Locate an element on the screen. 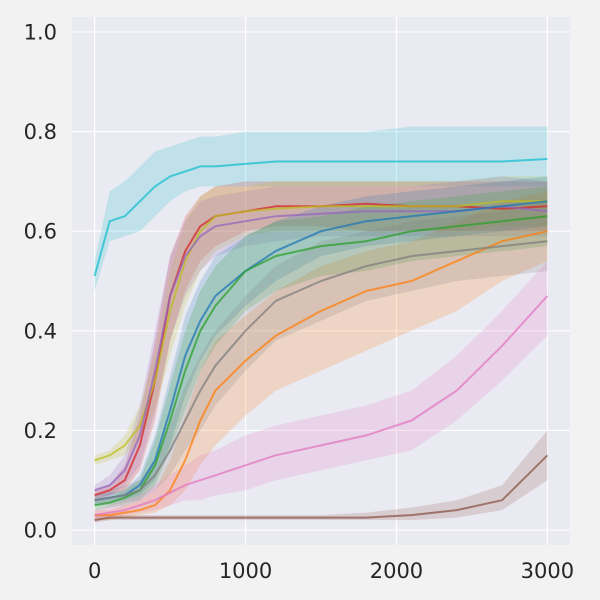  x-tick-label: 2000 is located at coordinates (396, 571).